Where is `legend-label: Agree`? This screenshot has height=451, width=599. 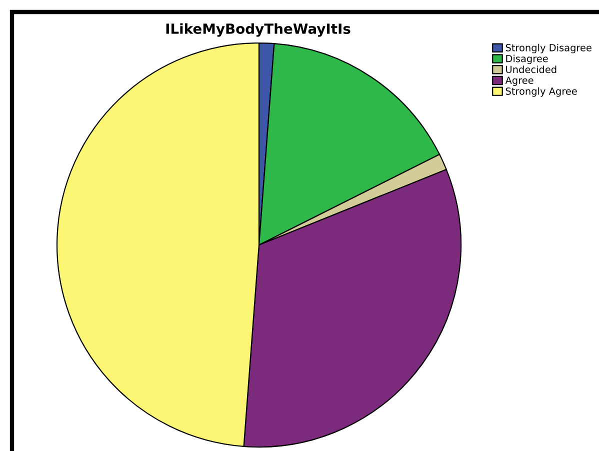 legend-label: Agree is located at coordinates (519, 81).